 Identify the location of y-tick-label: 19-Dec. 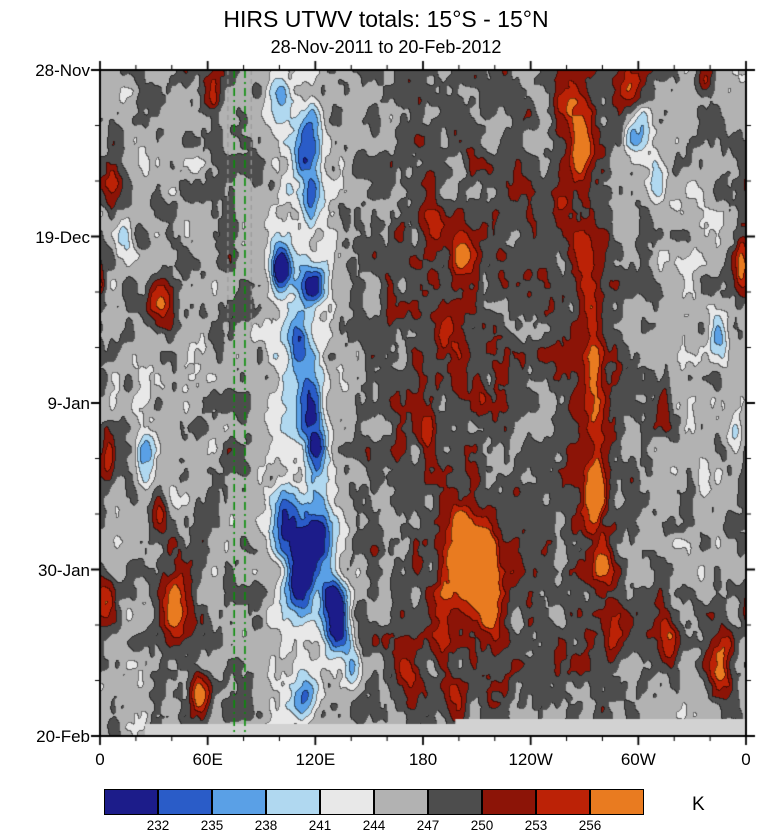
(62, 237).